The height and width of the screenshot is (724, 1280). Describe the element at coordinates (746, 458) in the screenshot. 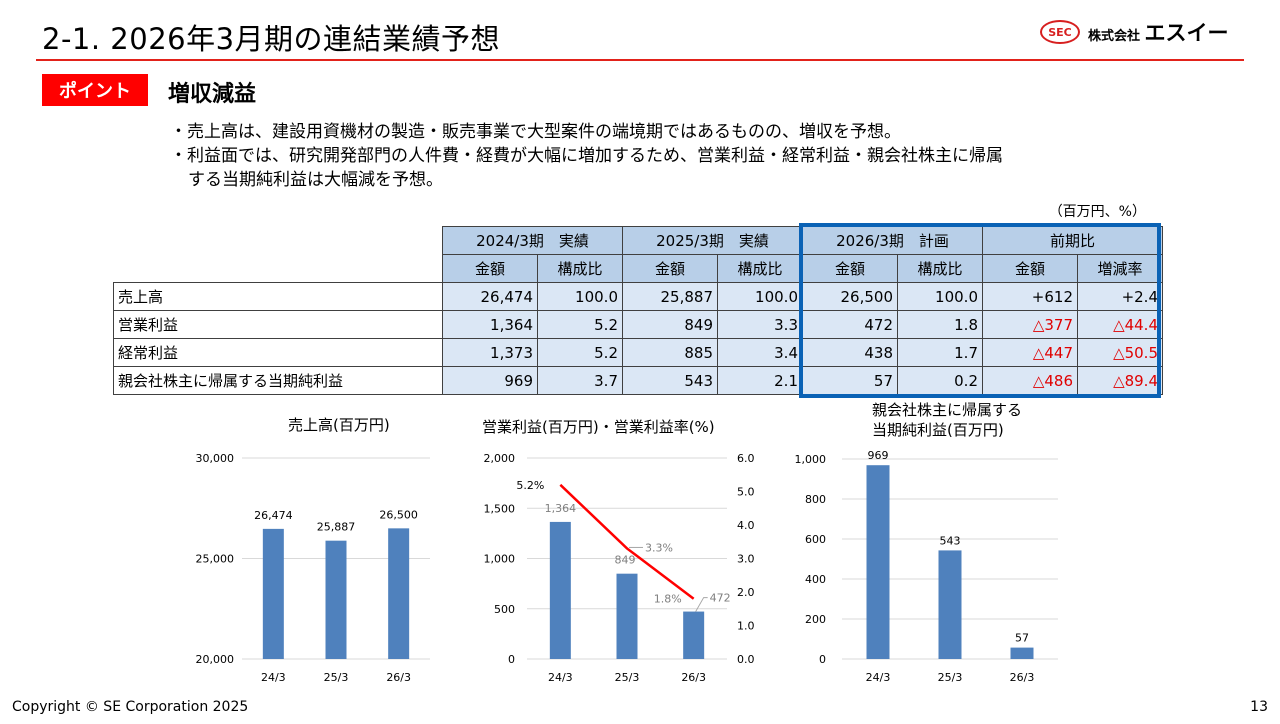

I see `y2-tick-label: 6.0` at that location.